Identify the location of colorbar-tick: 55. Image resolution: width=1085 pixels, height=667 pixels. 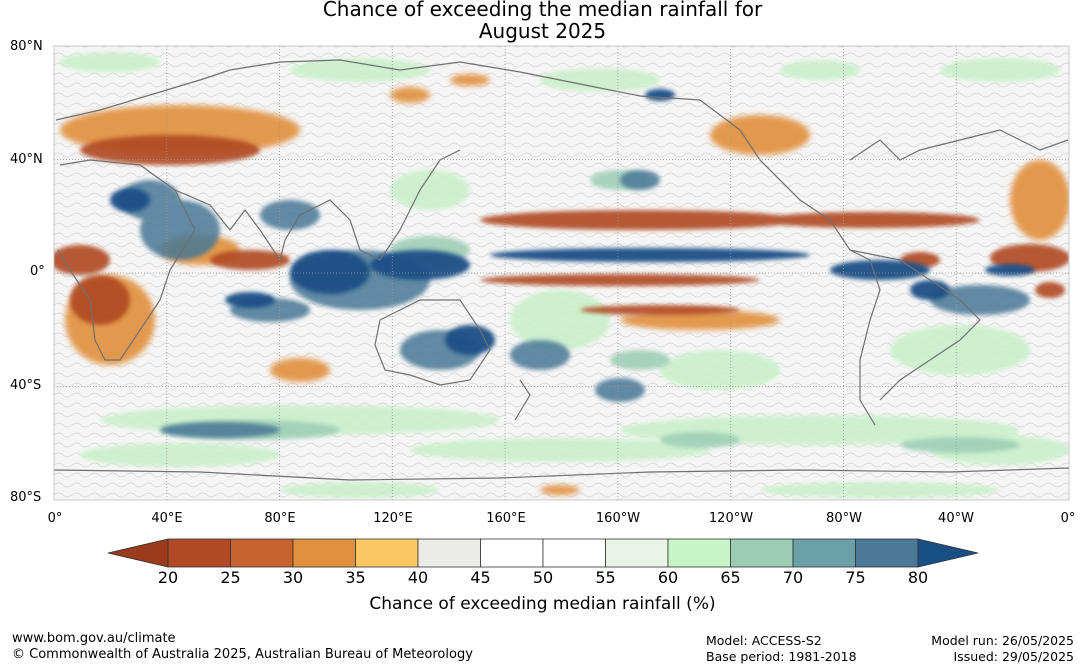
(605, 577).